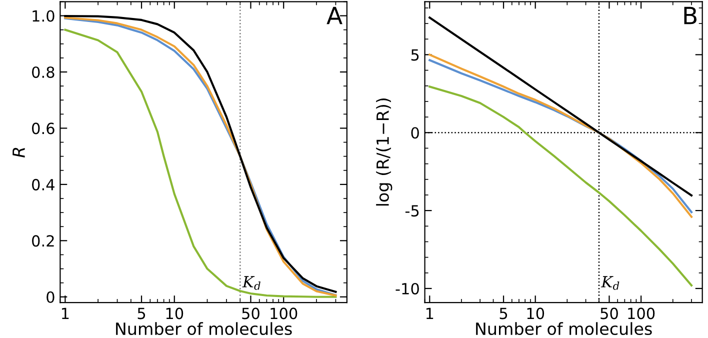 The height and width of the screenshot is (338, 708). I want to click on y-tick-label: 0.8, so click(43, 72).